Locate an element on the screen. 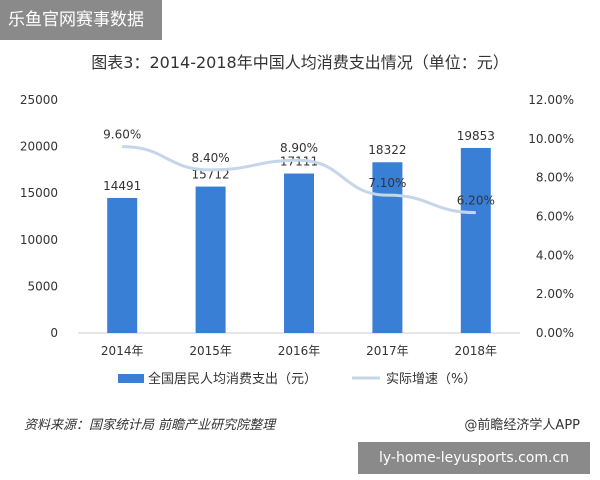  right-tick-label: 8.00% is located at coordinates (555, 178).